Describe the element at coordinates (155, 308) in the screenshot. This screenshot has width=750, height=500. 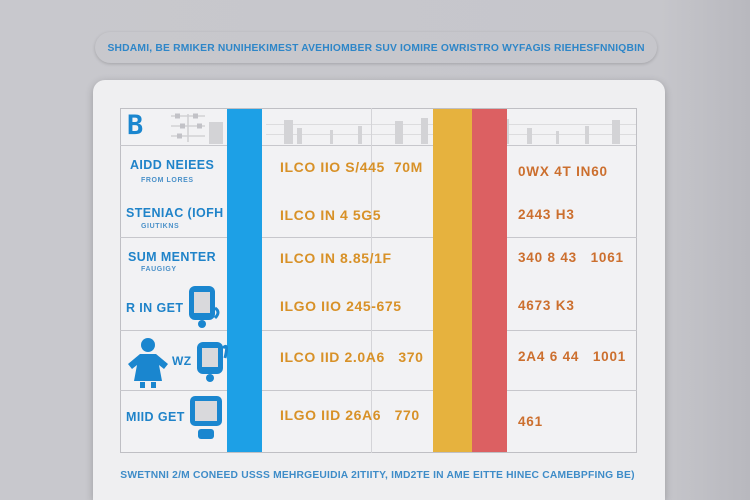
I see `row-label: R IN GET` at that location.